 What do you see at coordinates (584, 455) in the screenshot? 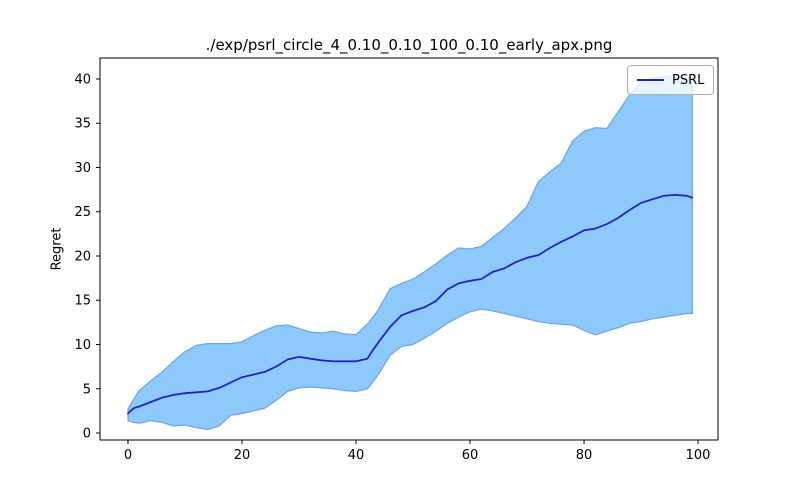
I see `x-tick-label: 80` at bounding box center [584, 455].